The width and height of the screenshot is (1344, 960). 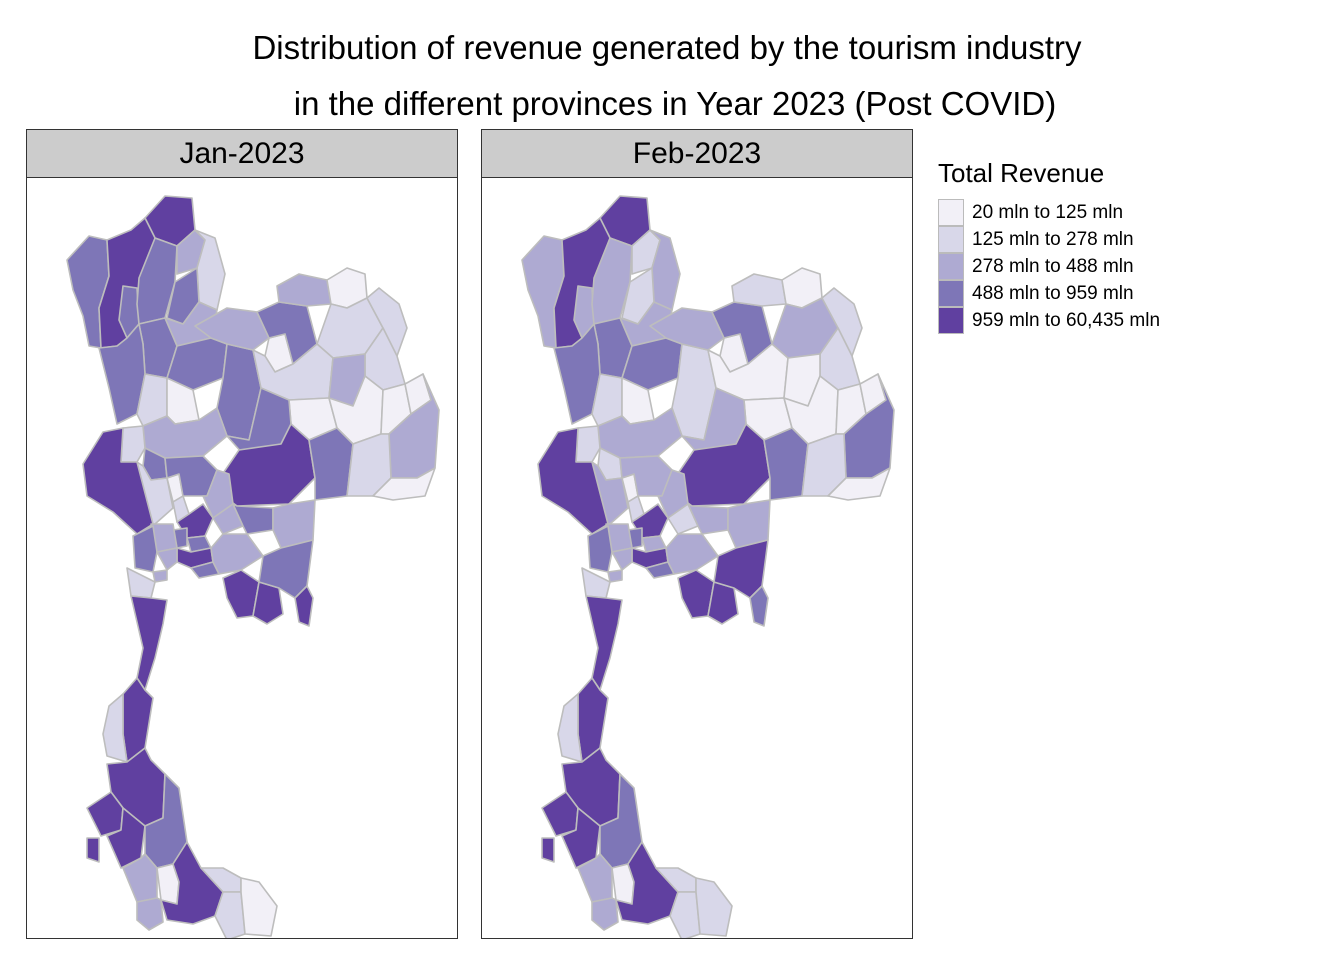 I want to click on legend-item: 959 mln to 60,435 mln, so click(x=1049, y=320).